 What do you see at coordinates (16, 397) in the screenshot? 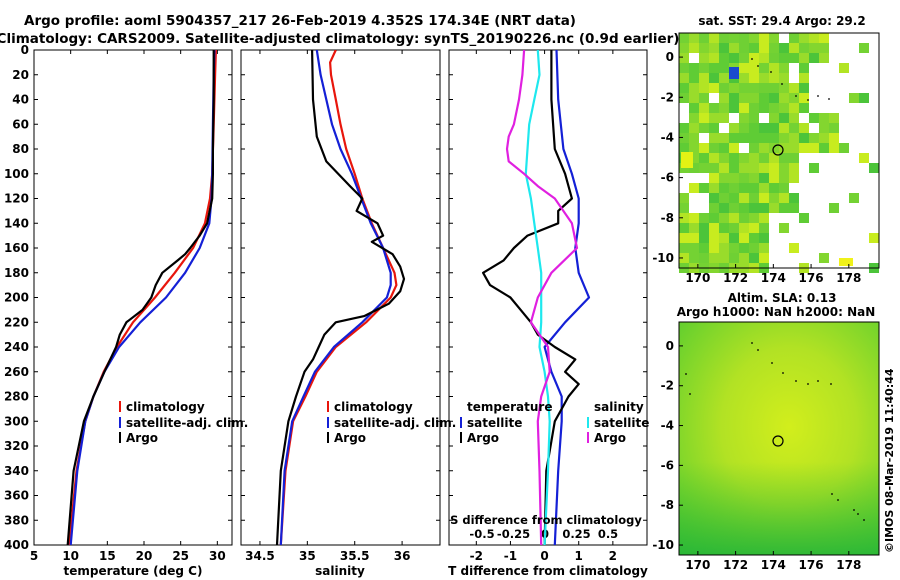
I see `depth-tick-label: 280` at bounding box center [16, 397].